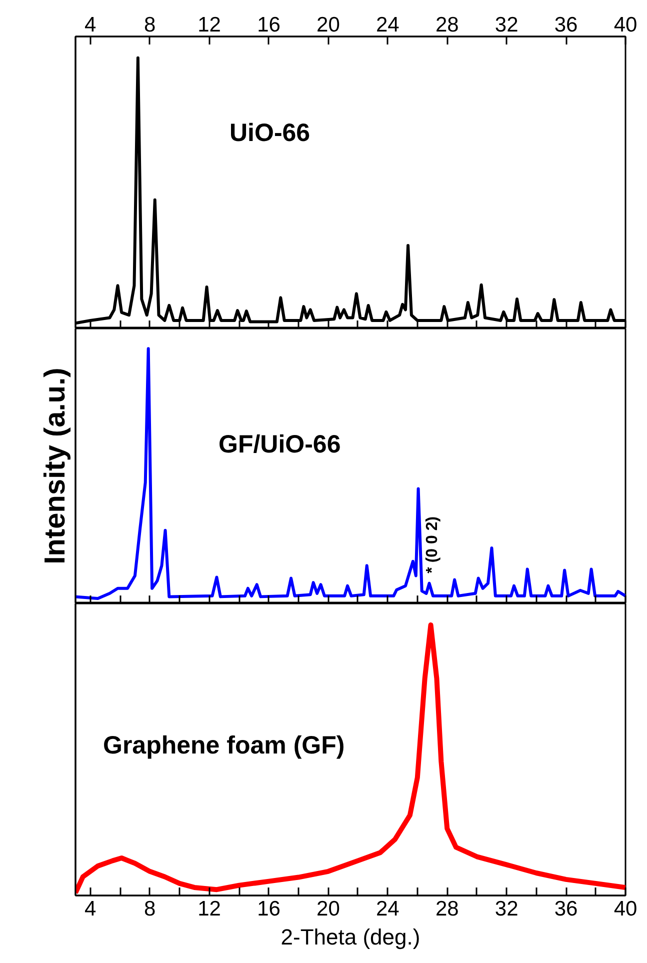 The width and height of the screenshot is (647, 963). What do you see at coordinates (388, 909) in the screenshot?
I see `x-tick-label: 24` at bounding box center [388, 909].